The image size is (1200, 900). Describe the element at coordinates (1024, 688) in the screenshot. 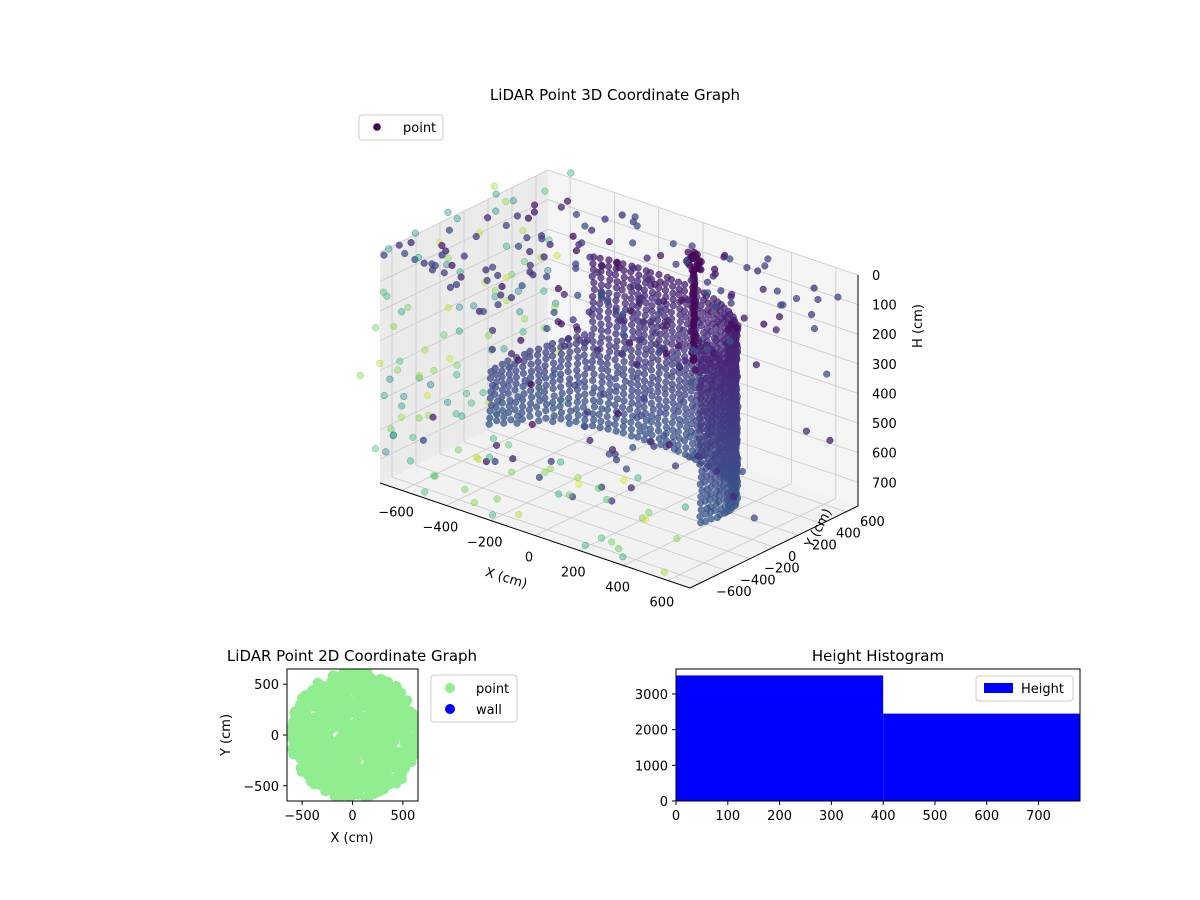

I see `histogram-legend-box` at that location.